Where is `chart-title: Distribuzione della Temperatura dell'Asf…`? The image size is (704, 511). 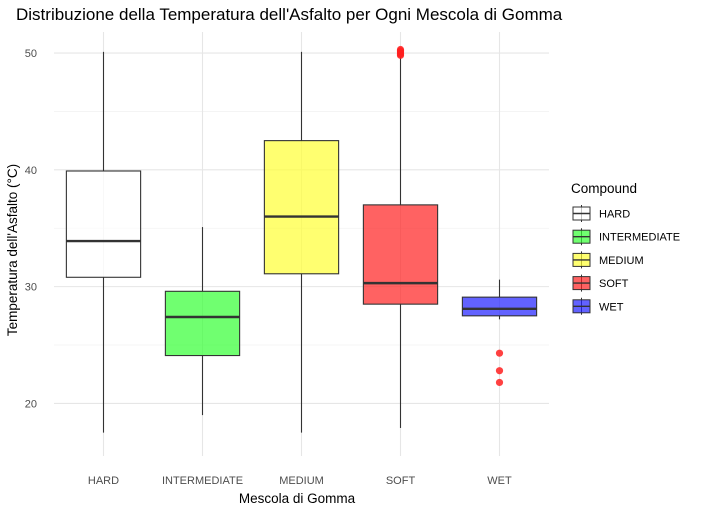
chart-title: Distribuzione della Temperatura dell'Asf… is located at coordinates (289, 14).